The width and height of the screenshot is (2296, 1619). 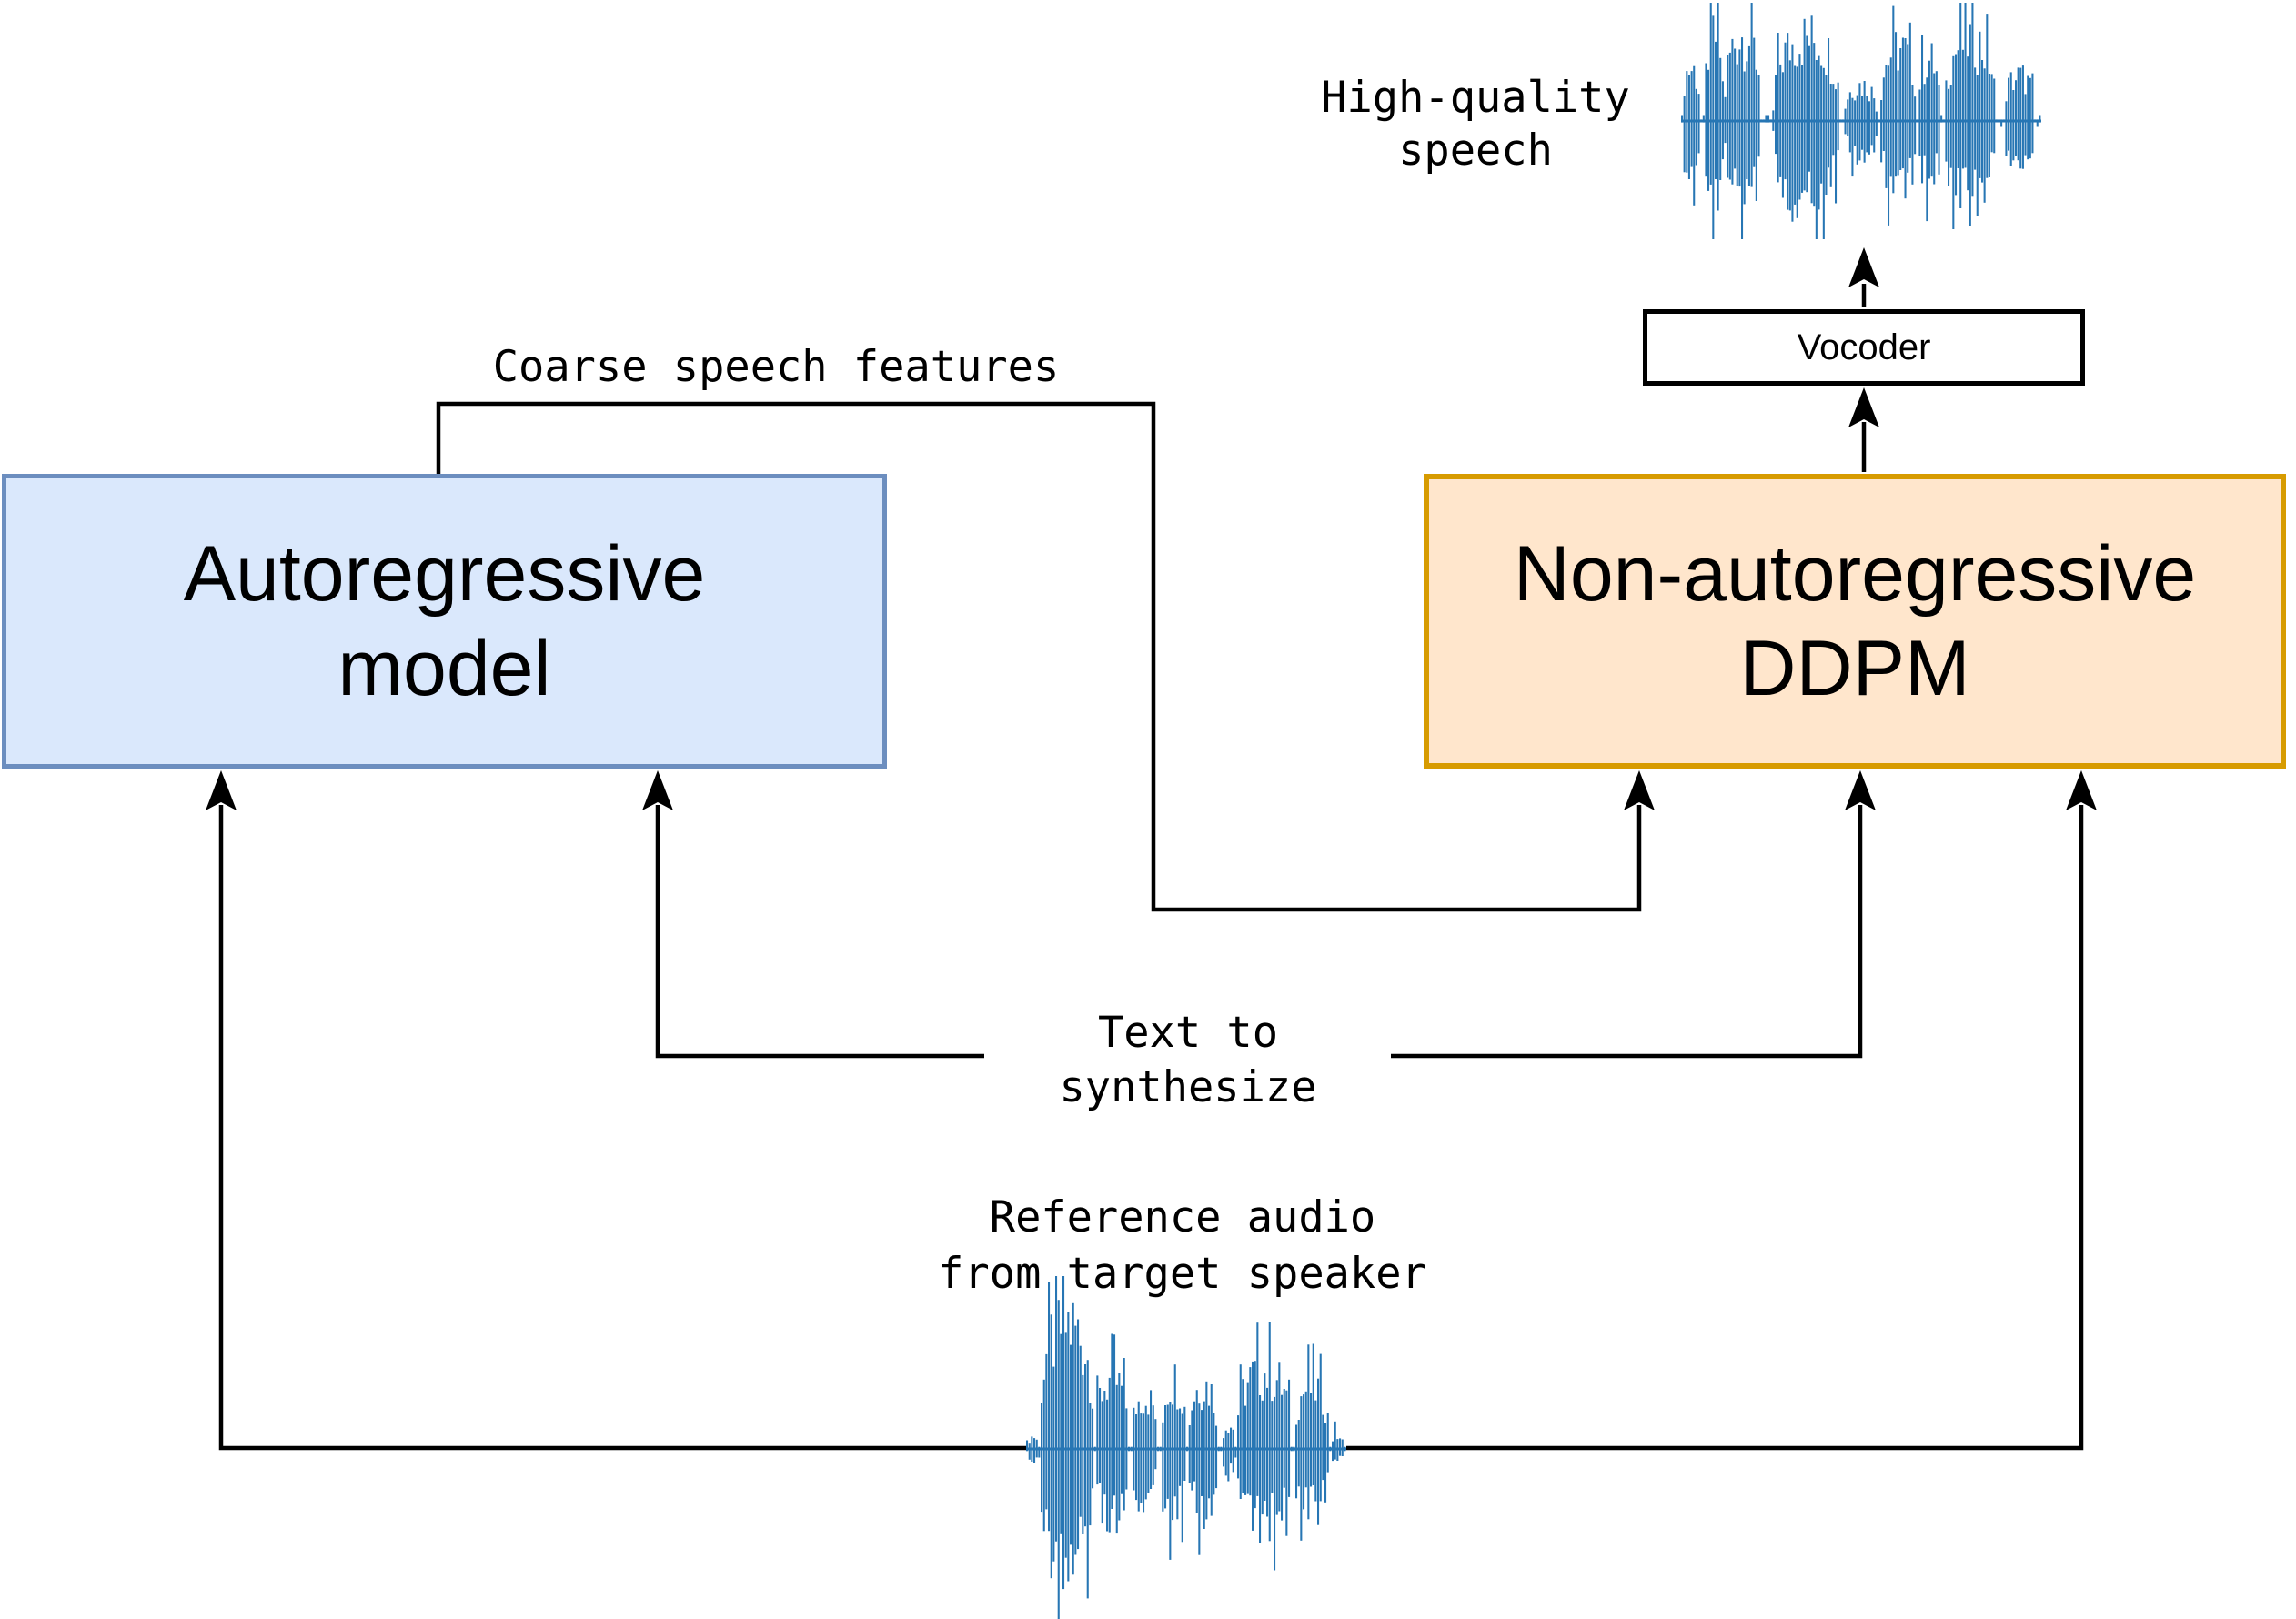 I want to click on coarse-speech-features-label: Coarse speech features, so click(x=776, y=367).